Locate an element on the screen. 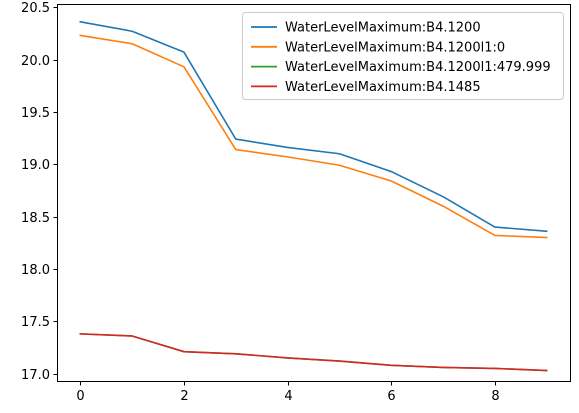 This screenshot has width=579, height=413. x-tick-label: 4 is located at coordinates (288, 396).